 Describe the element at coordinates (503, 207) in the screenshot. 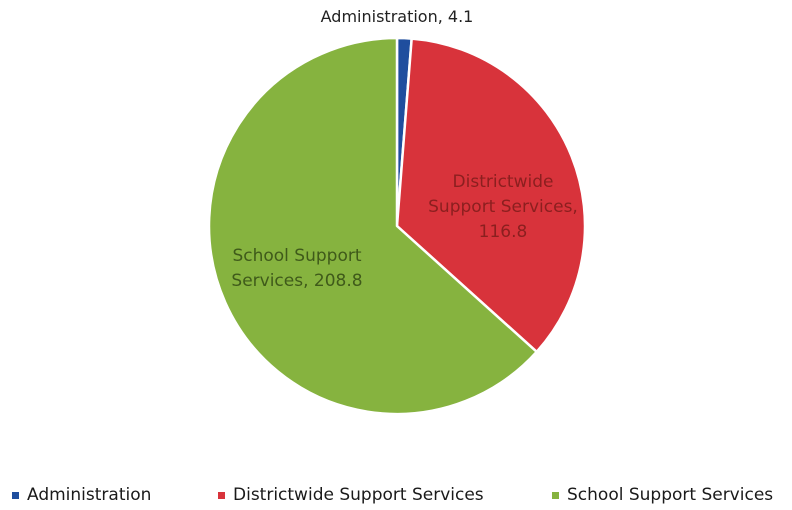

I see `data-label-districtwide-support-services: Districtwide Support Services, 116.8` at that location.